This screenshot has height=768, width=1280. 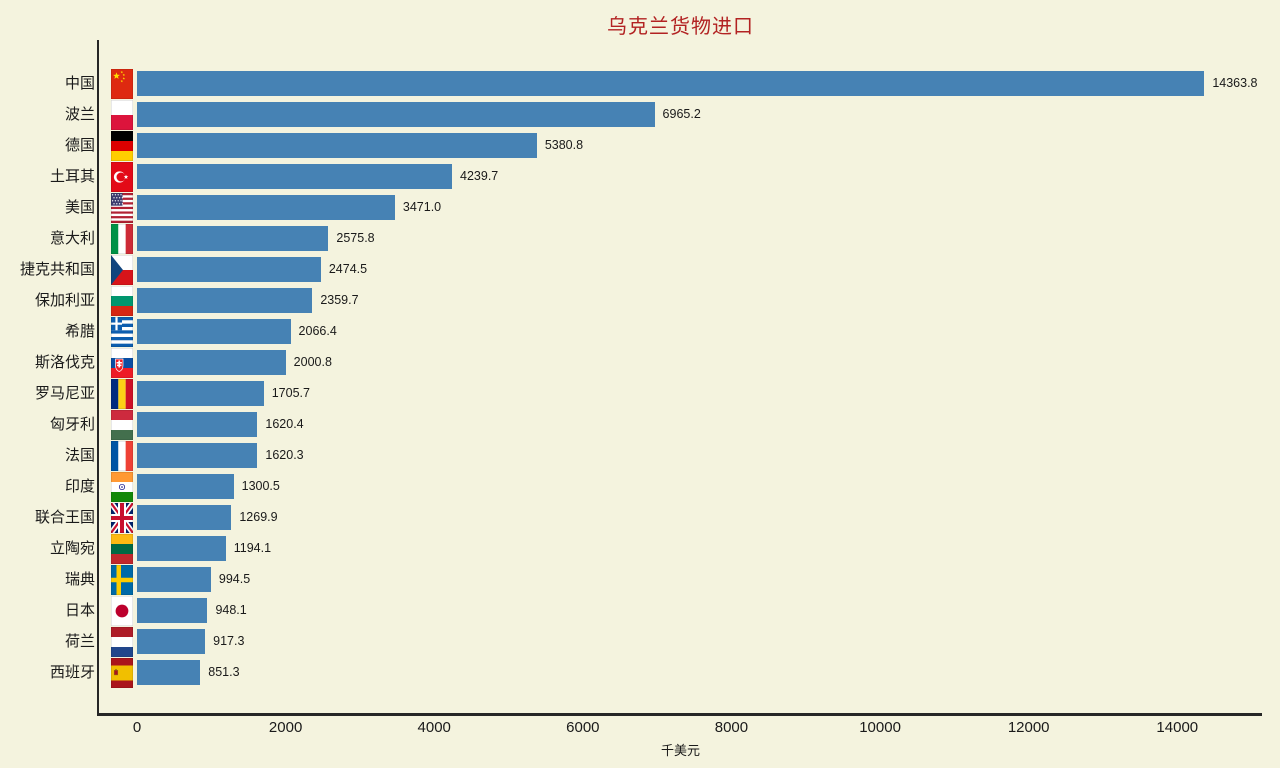 What do you see at coordinates (122, 455) in the screenshot?
I see `flag-france-icon` at bounding box center [122, 455].